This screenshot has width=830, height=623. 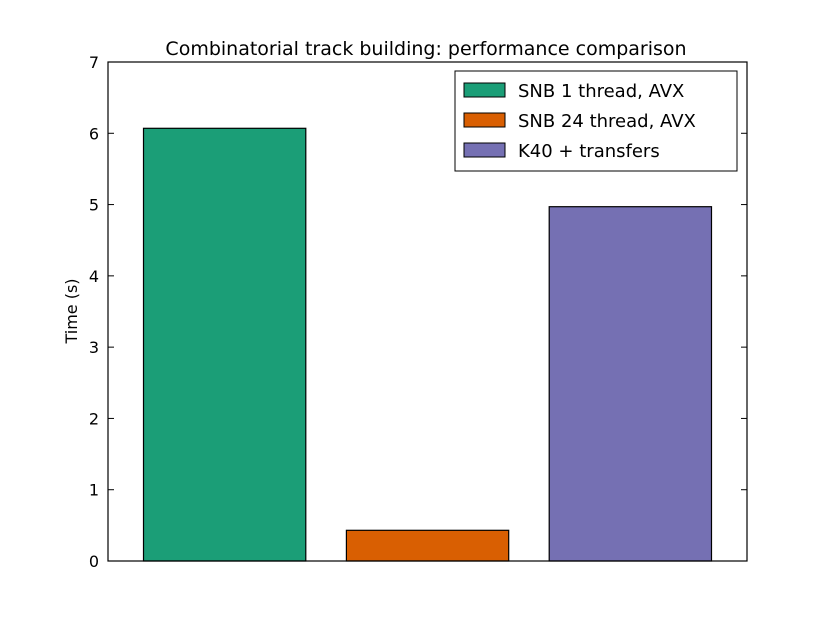 I want to click on y-tick-label: 2, so click(x=94, y=418).